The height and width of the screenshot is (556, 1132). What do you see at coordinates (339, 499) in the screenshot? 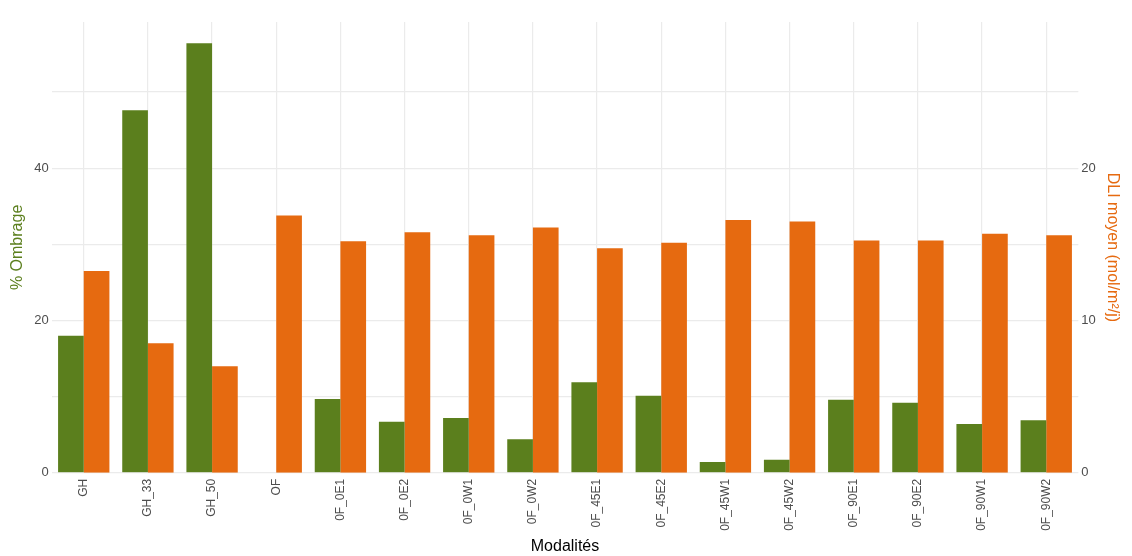
I see `x-tick-label: 0F_0E1` at bounding box center [339, 499].